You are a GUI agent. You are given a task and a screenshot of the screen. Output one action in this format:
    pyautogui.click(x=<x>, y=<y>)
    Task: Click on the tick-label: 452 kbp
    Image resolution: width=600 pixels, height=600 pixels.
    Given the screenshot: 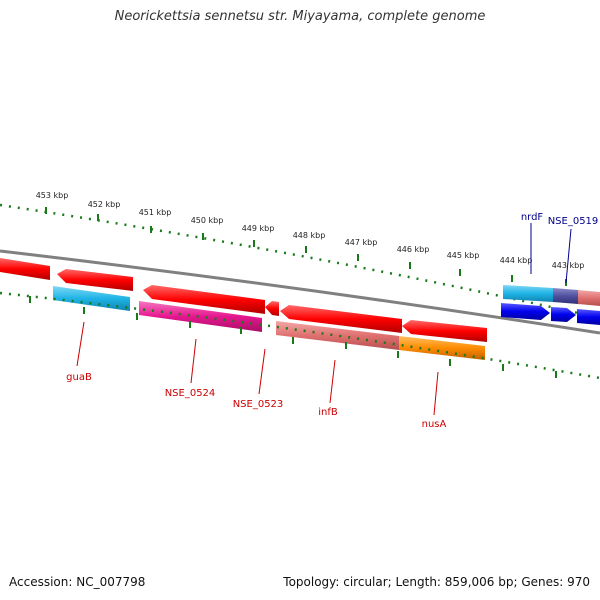 What is the action you would take?
    pyautogui.click(x=104, y=204)
    